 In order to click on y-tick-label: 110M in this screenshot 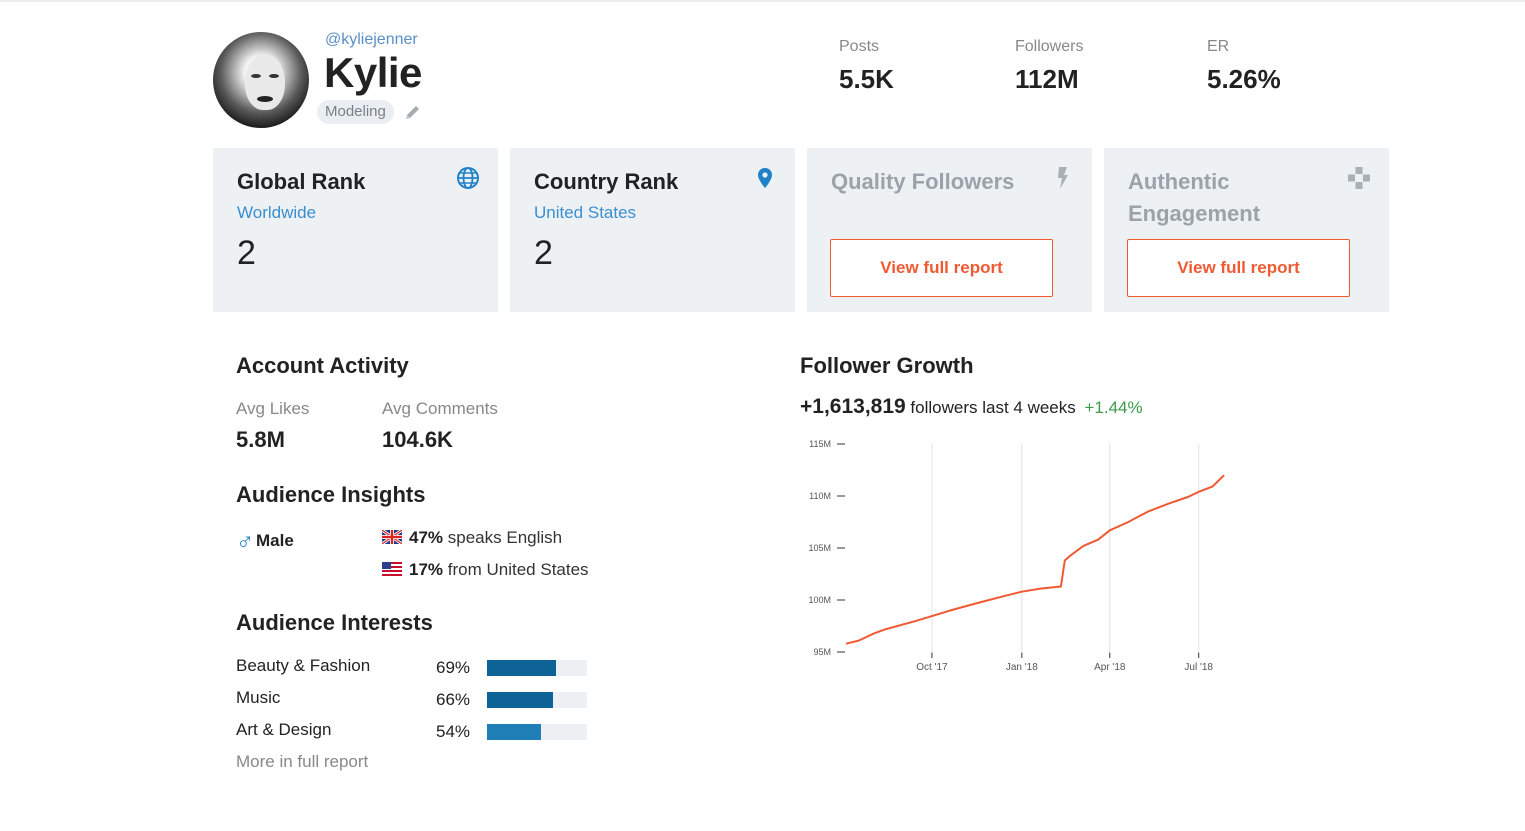, I will do `click(820, 496)`.